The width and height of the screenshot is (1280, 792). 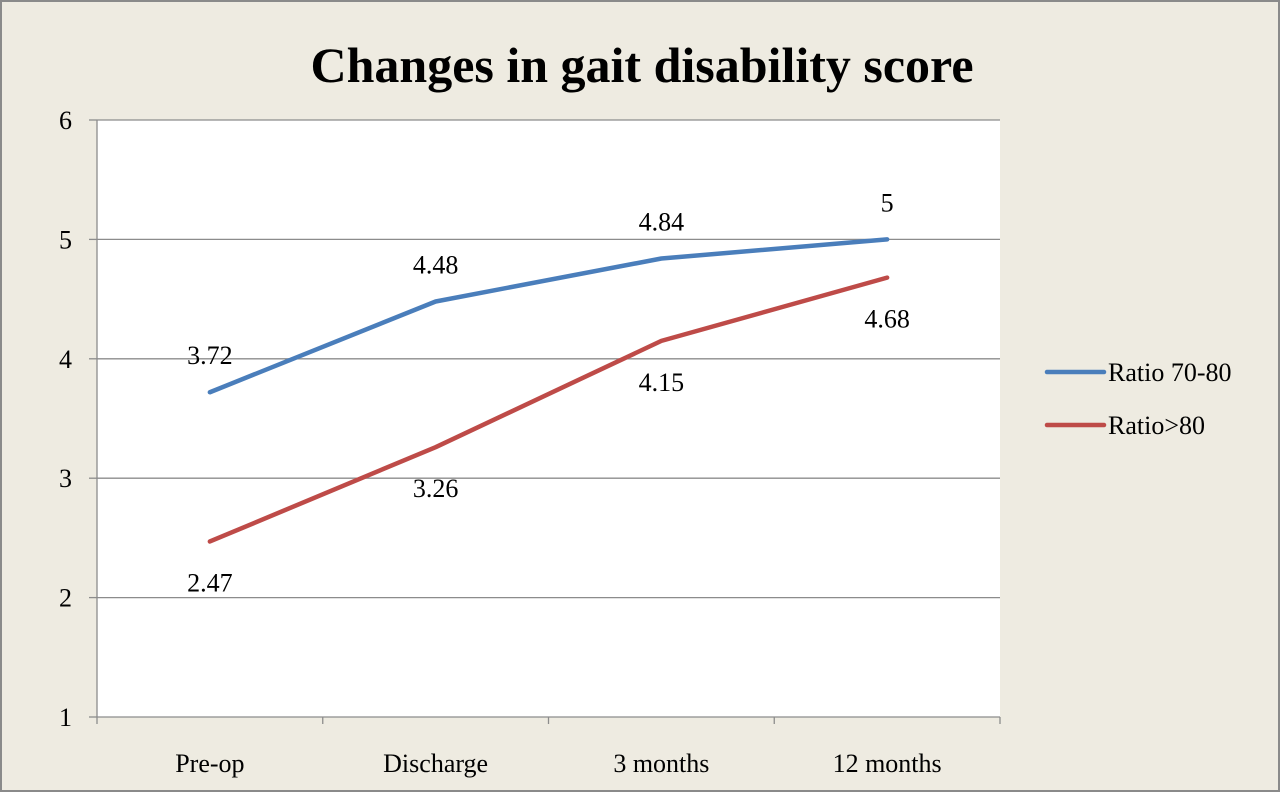 What do you see at coordinates (65, 359) in the screenshot?
I see `y-tick-label: 4` at bounding box center [65, 359].